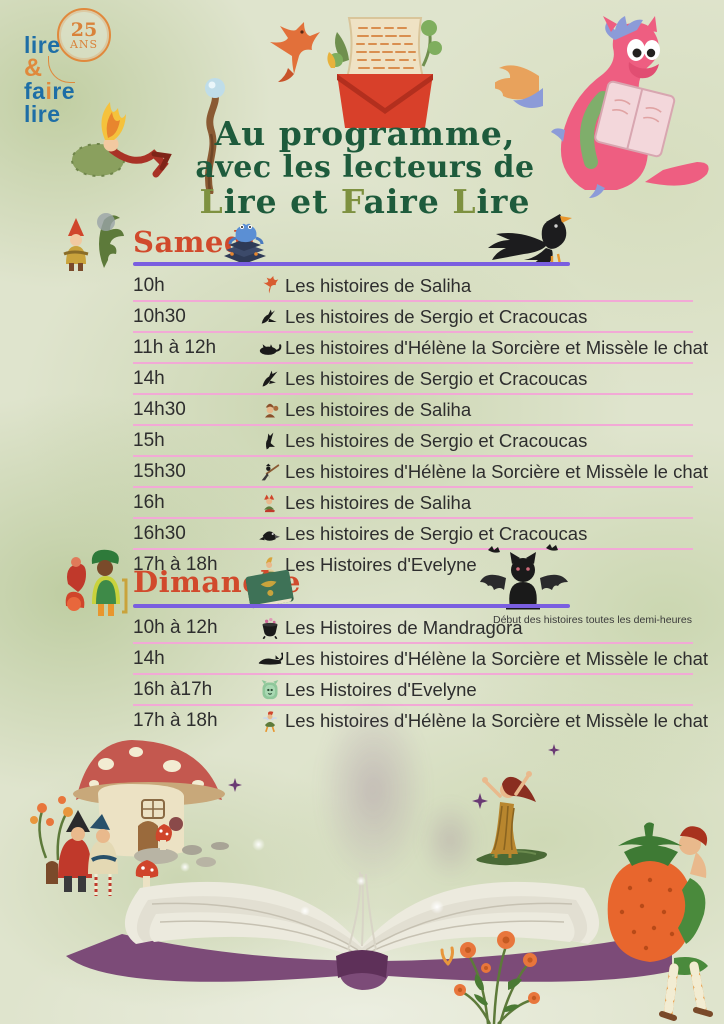 This screenshot has height=1024, width=724. Describe the element at coordinates (270, 503) in the screenshot. I see `fox-gnome-icon` at that location.